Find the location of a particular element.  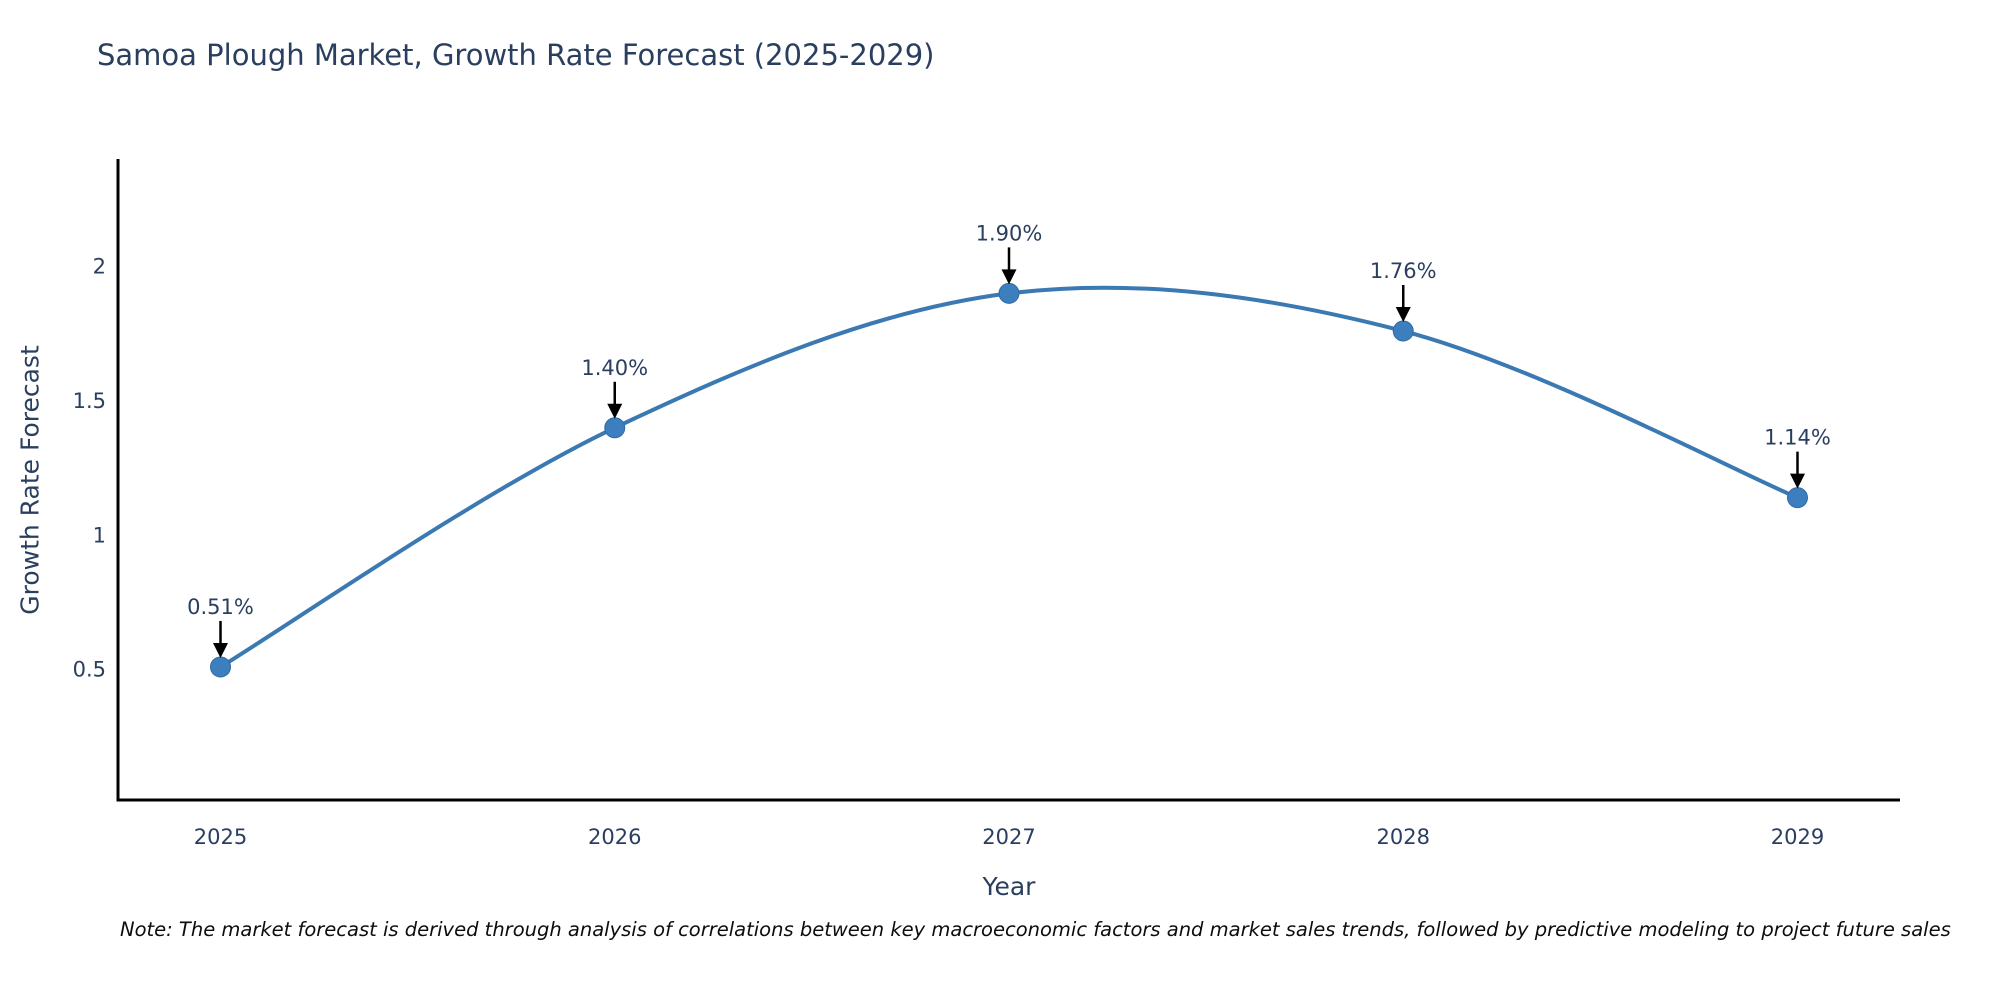

x-tick-label: 2027 is located at coordinates (1008, 837).